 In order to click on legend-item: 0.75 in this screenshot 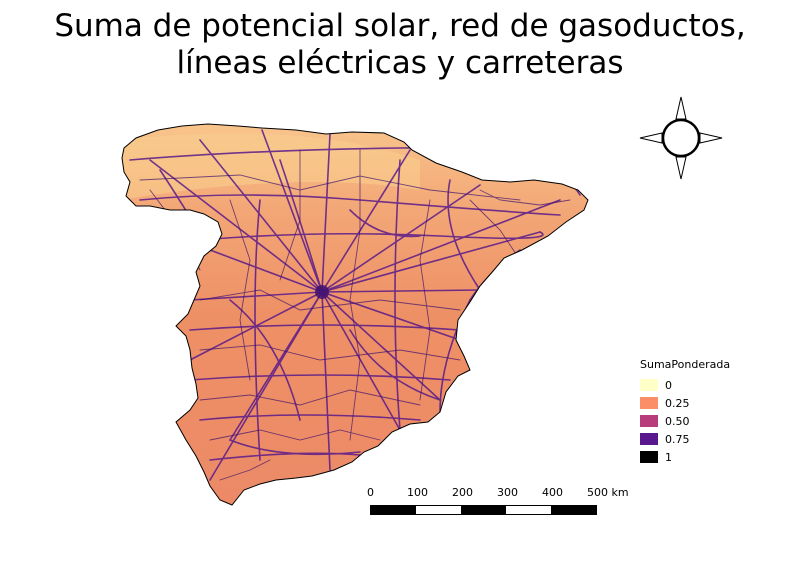, I will do `click(685, 439)`.